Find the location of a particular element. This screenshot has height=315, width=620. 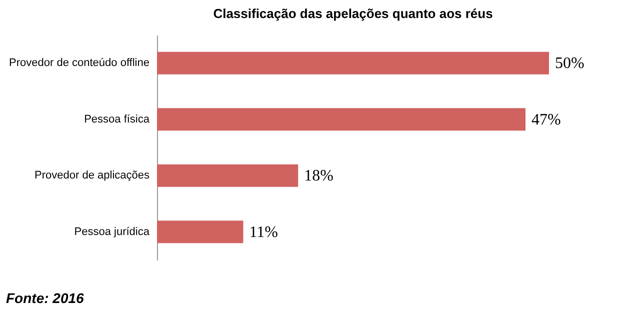

y-tick-label: Provedor de conteúdo offline is located at coordinates (79, 63).